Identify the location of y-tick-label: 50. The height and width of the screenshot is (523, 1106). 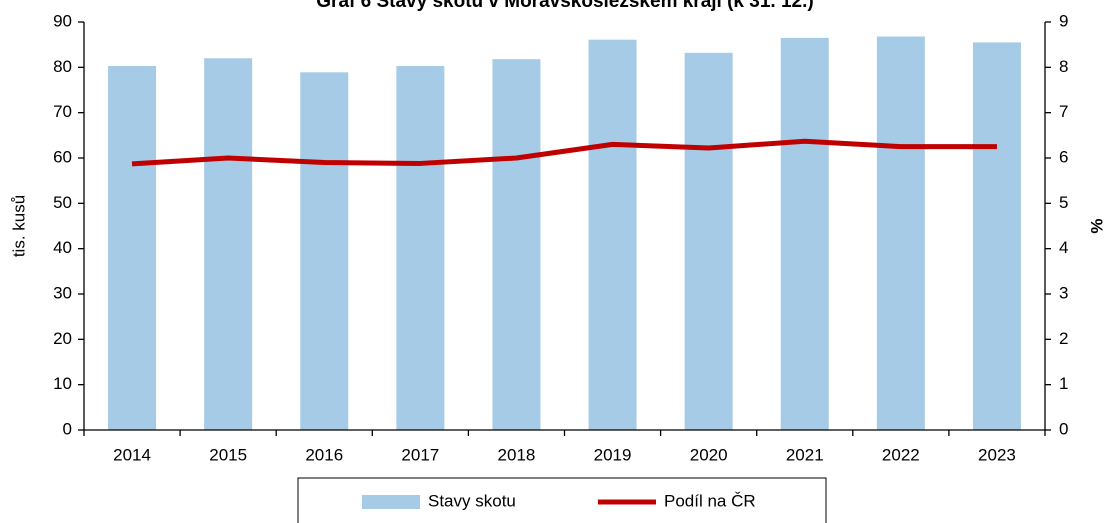
(62, 202).